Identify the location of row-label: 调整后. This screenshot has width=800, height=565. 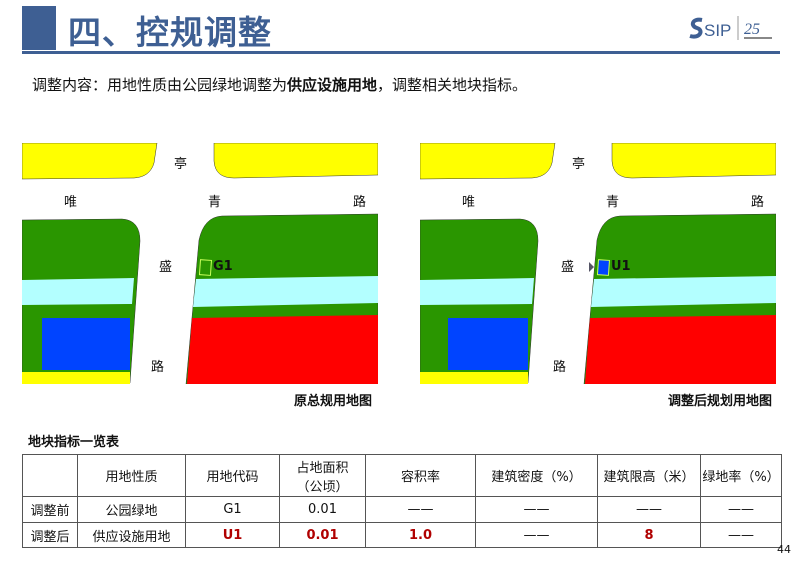
(50, 535).